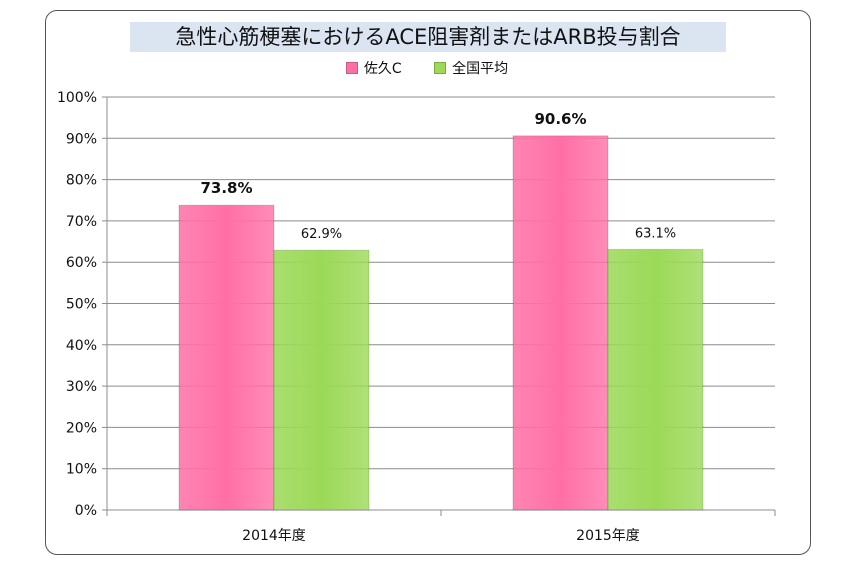 The image size is (854, 562). Describe the element at coordinates (608, 536) in the screenshot. I see `x-tick-label: 2015年度` at that location.